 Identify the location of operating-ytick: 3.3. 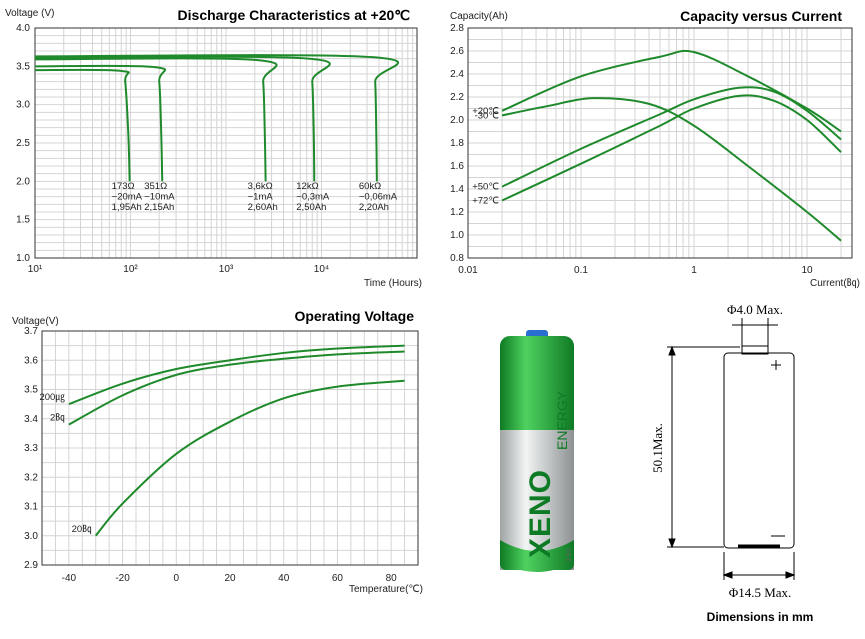
(31, 448).